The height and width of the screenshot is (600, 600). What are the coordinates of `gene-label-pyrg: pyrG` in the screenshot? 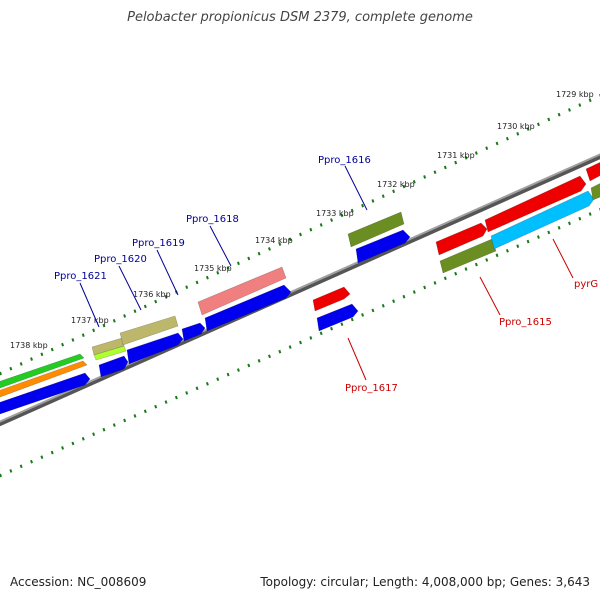 It's located at (586, 284).